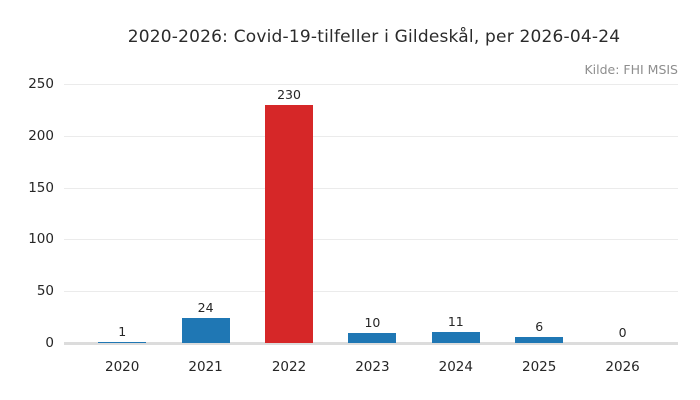  Describe the element at coordinates (631, 69) in the screenshot. I see `source-label: Kilde: FHI MSIS` at that location.